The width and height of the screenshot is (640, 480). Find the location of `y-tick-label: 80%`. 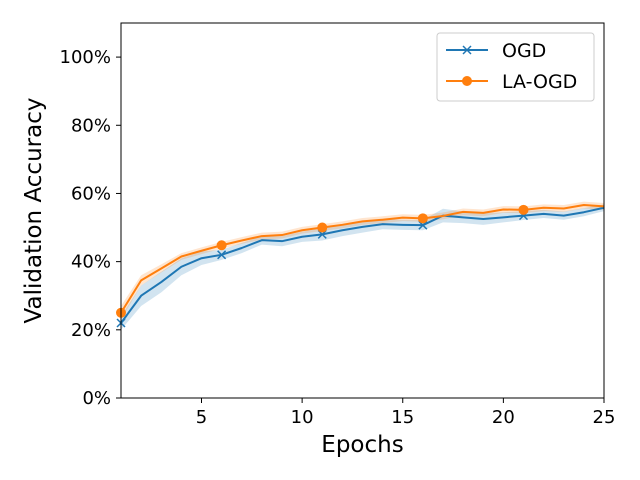

y-tick-label: 80% is located at coordinates (91, 125).